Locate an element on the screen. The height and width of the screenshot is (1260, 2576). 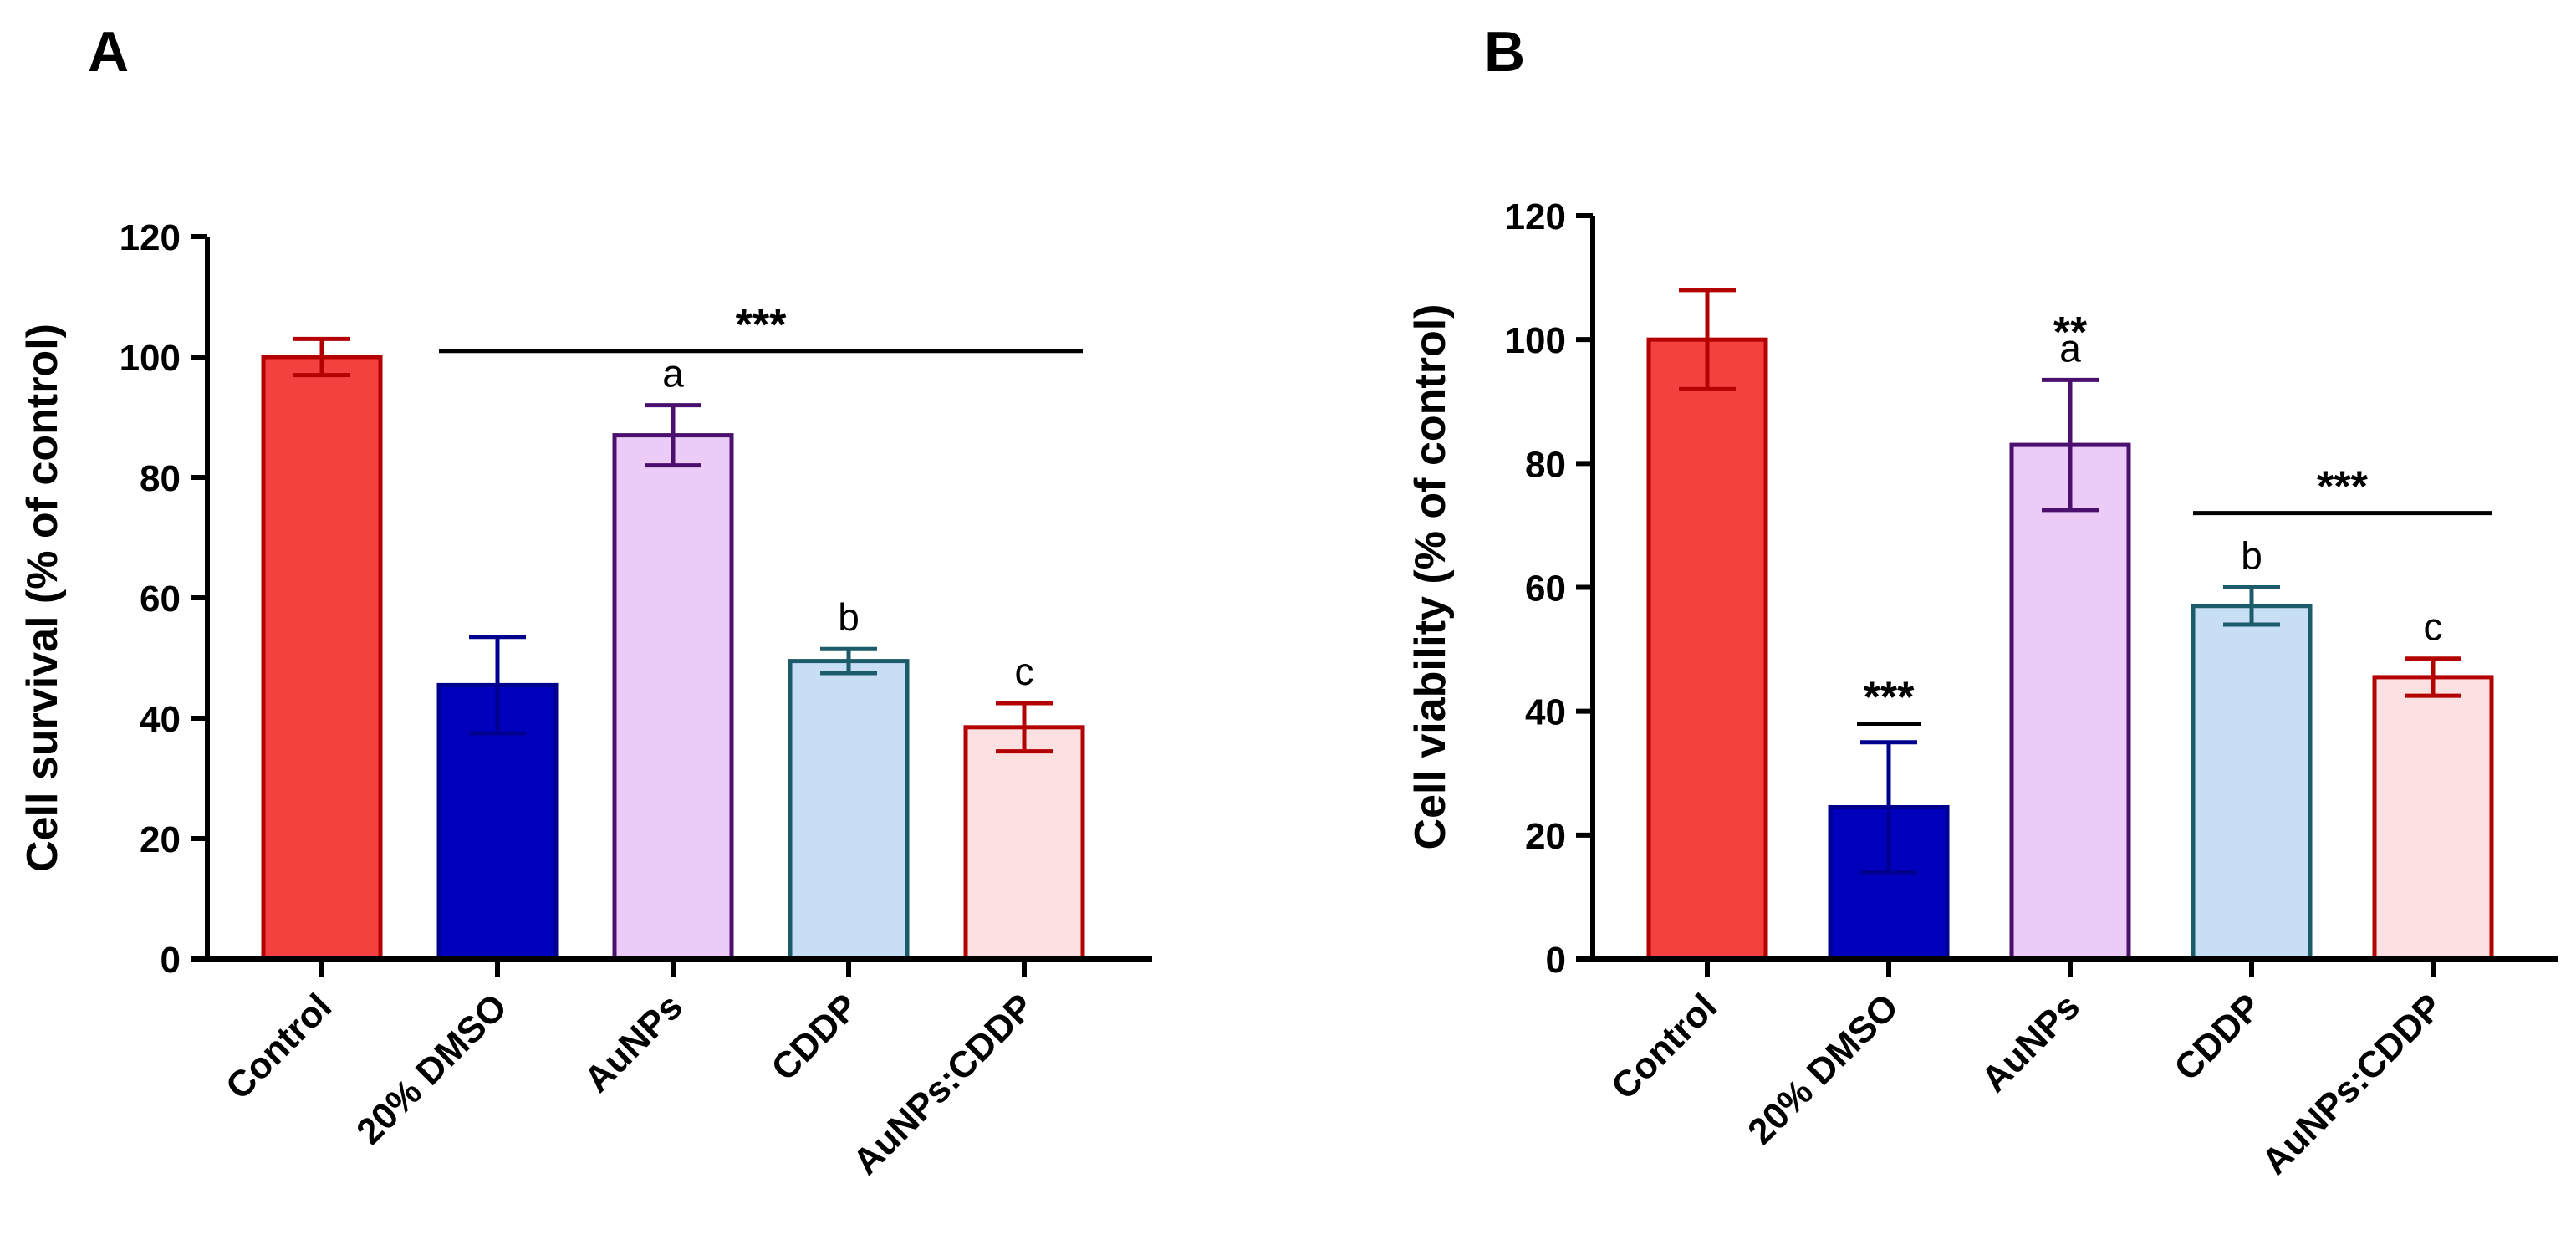
y-axis-label-a: Cell survival (% of control) is located at coordinates (42, 598).